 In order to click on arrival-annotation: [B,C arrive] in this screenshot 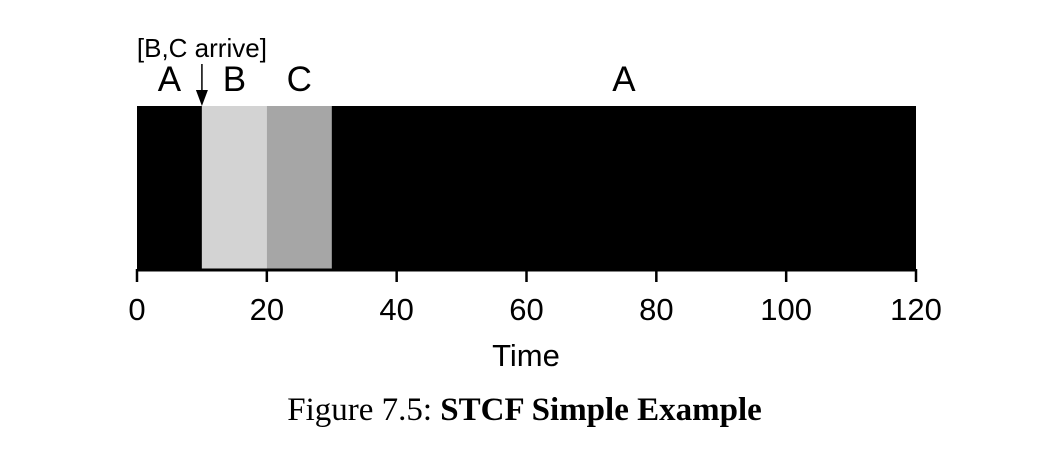, I will do `click(202, 69)`.